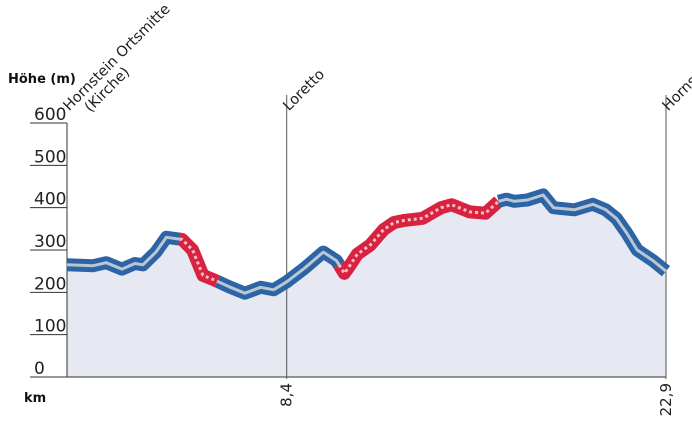 The width and height of the screenshot is (692, 421). I want to click on waypoint-label-2: Hornstein Ortsmitte, so click(676, 57).